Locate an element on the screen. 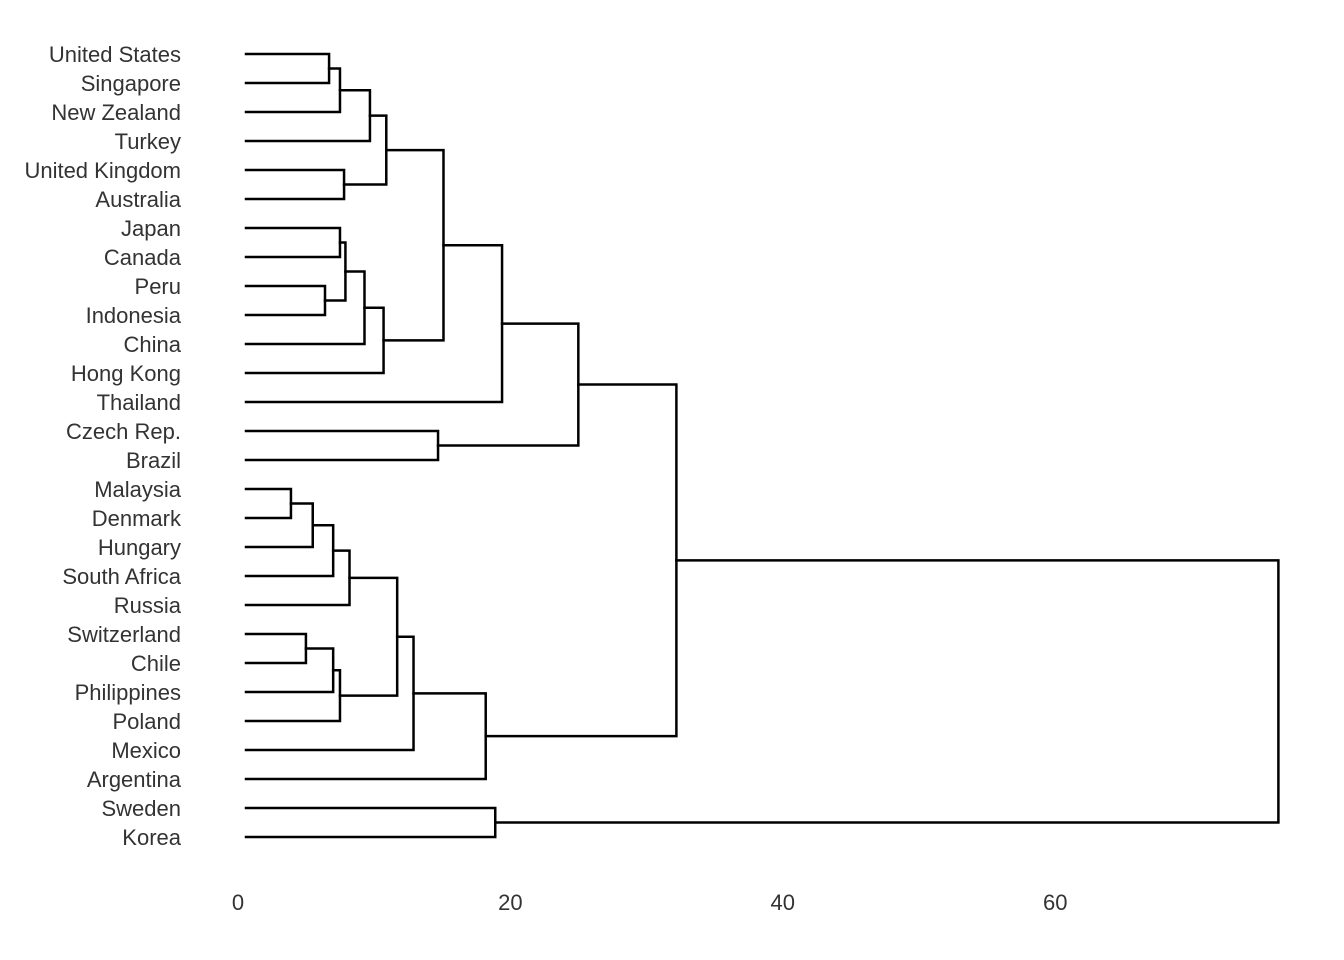 The image size is (1344, 960). branch-m14 is located at coordinates (508, 384).